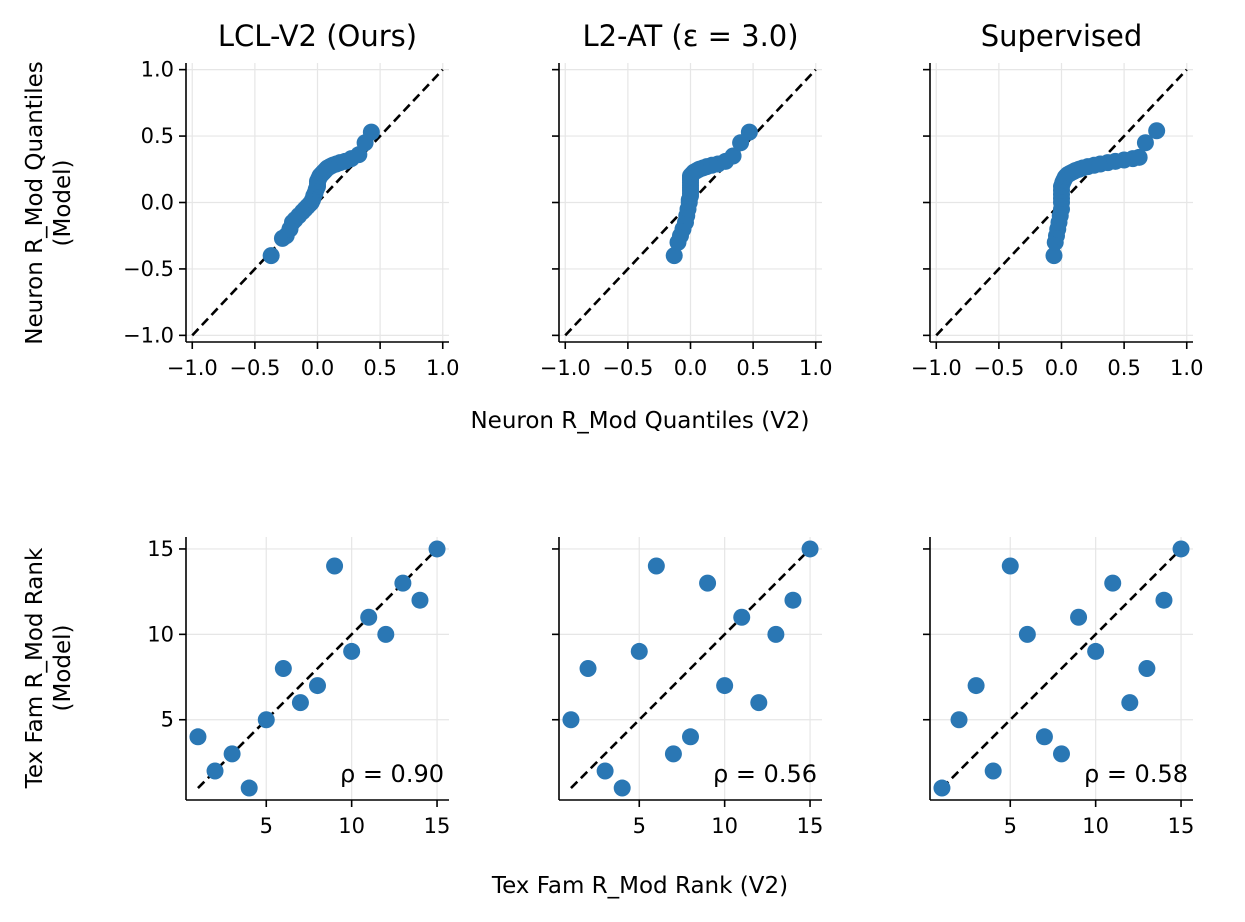  What do you see at coordinates (35, 202) in the screenshot?
I see `top-y-axis-label: Neuron R_Mod Quantiles` at bounding box center [35, 202].